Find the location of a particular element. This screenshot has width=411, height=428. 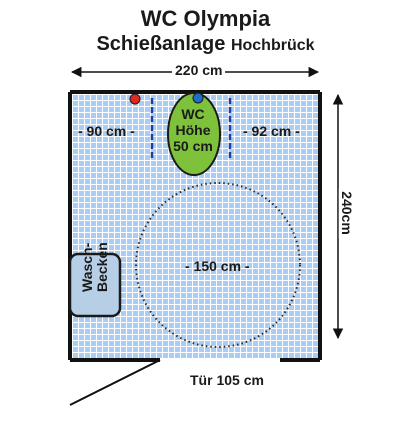

toilet-label: WC Höhe 50 cm is located at coordinates (193, 130).